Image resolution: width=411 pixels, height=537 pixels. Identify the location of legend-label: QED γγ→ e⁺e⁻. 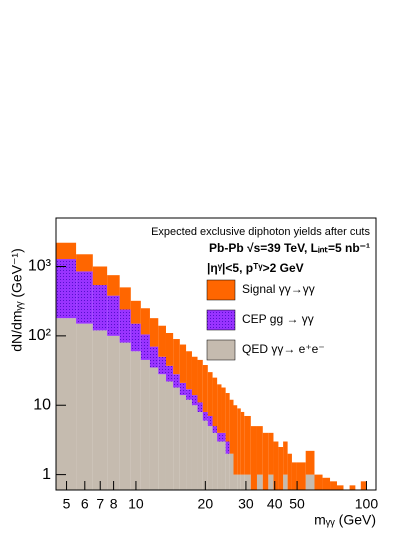
(283, 349).